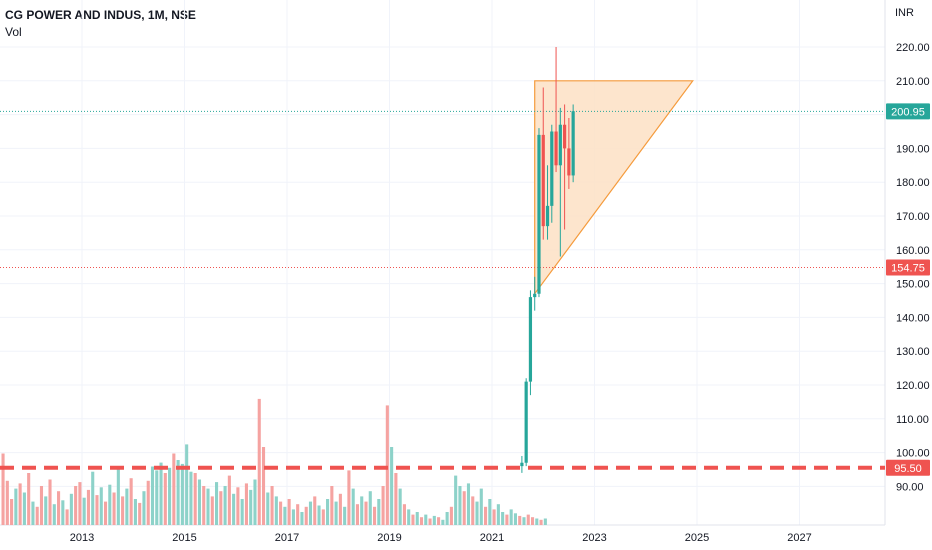 The height and width of the screenshot is (550, 932). What do you see at coordinates (799, 538) in the screenshot?
I see `time-tick-label: 2027` at bounding box center [799, 538].